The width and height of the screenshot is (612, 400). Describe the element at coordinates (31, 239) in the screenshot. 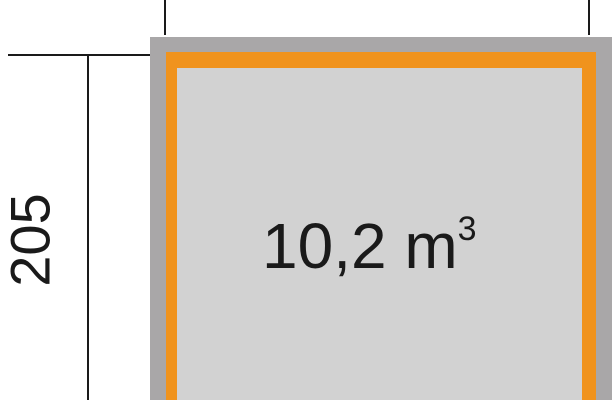

I see `height-dimension-label: 205` at that location.